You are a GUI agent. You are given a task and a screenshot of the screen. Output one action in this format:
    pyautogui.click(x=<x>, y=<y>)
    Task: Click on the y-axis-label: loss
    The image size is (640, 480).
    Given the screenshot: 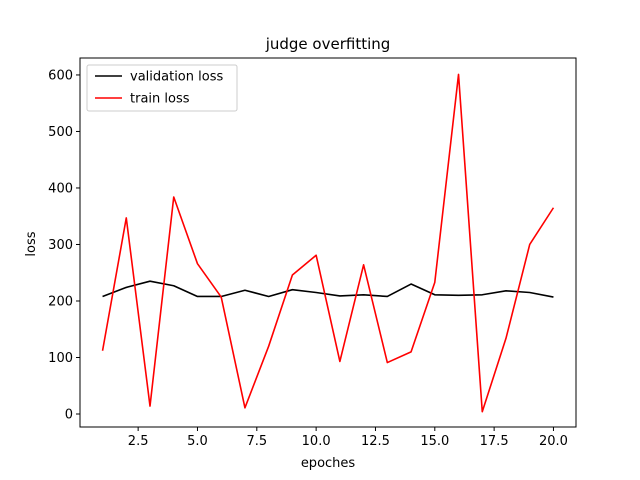 What is the action you would take?
    pyautogui.click(x=31, y=243)
    